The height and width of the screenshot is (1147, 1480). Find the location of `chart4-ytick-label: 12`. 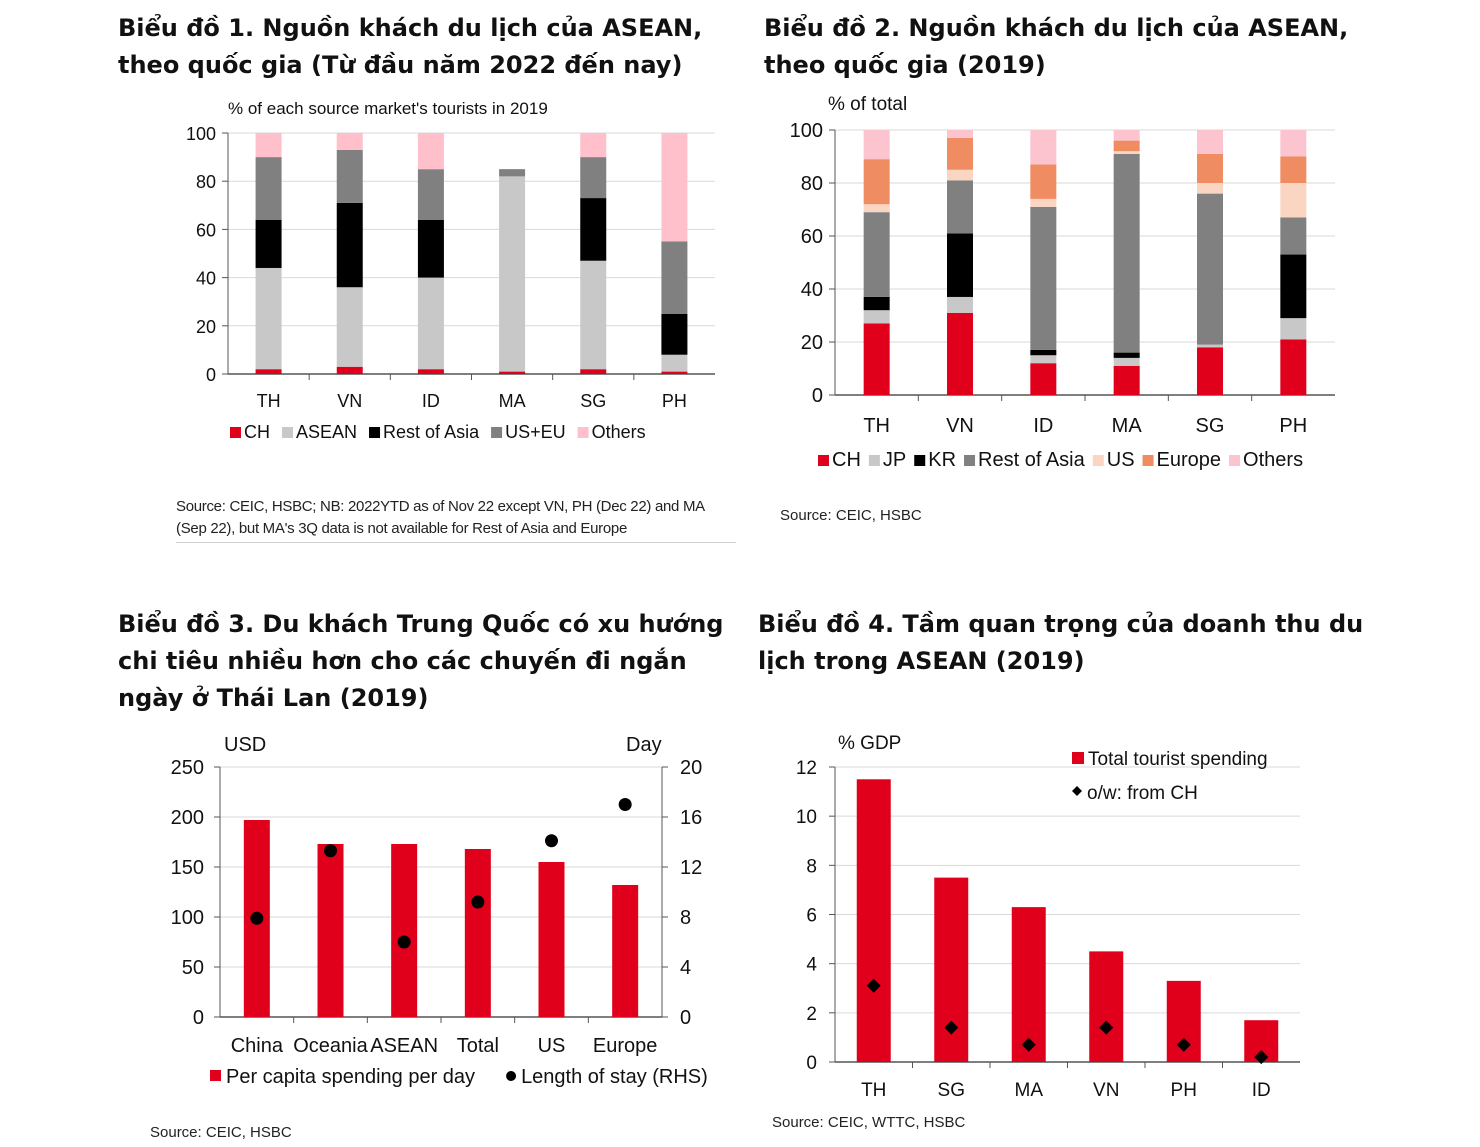

chart4-ytick-label: 12 is located at coordinates (806, 768).